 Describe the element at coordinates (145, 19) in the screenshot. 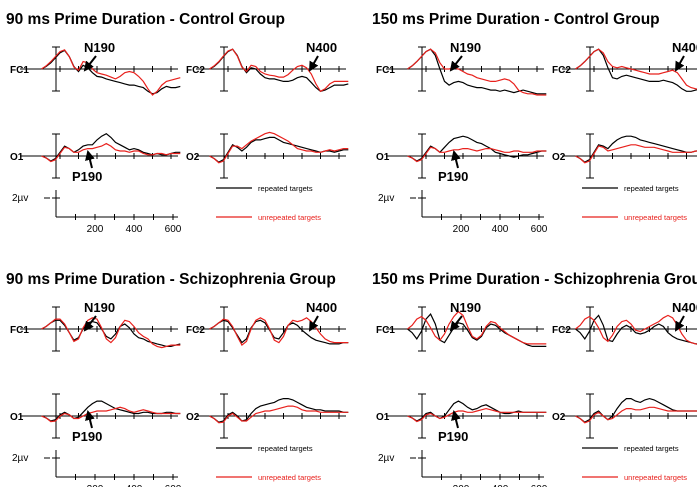

I see `chart-title: 90 ms Prime Duration - Control Group` at that location.